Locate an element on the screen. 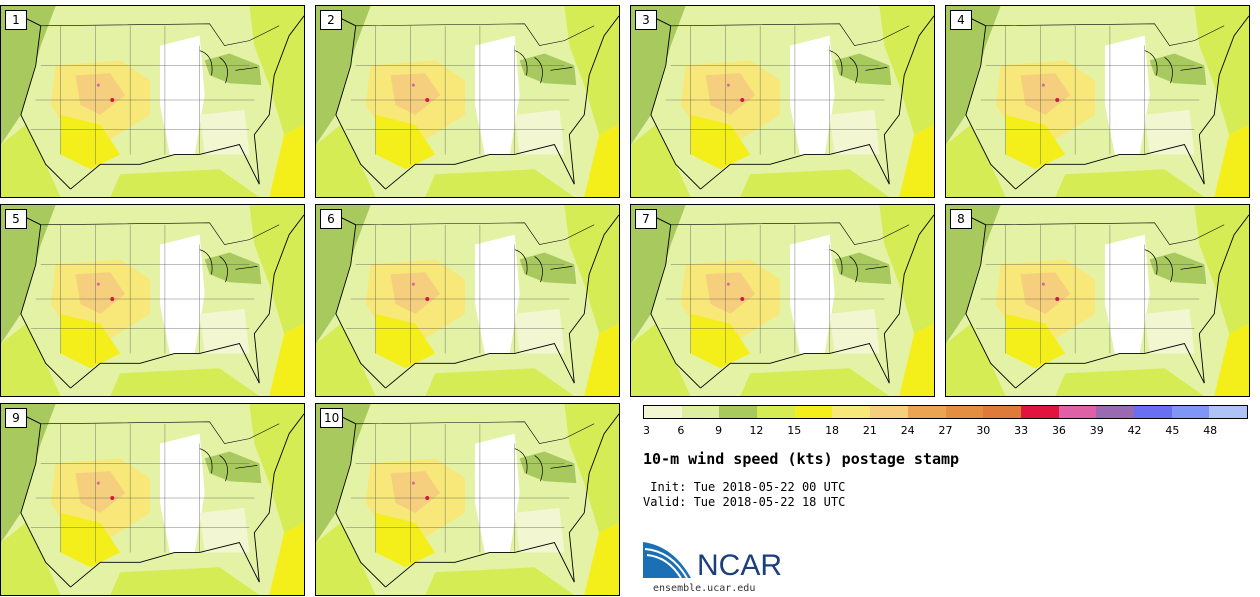  website-link: ensemble.ucar.edu is located at coordinates (704, 588).